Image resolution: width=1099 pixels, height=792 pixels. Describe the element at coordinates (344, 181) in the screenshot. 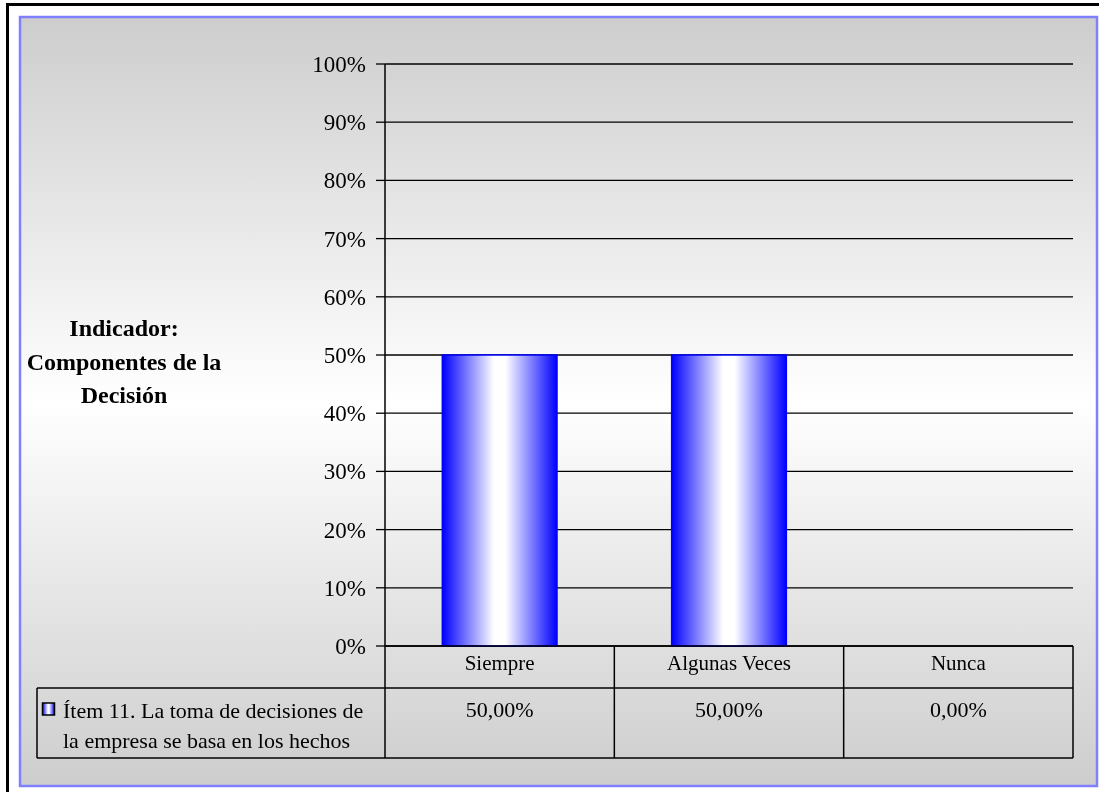

I see `y-tick-label: 80%` at that location.